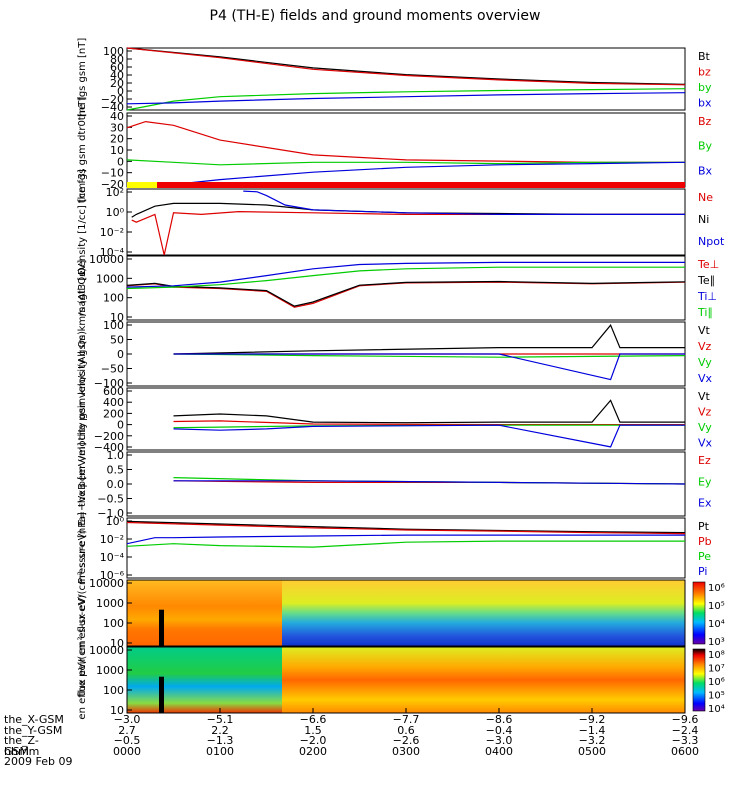 This screenshot has width=750, height=800. Describe the element at coordinates (112, 369) in the screenshot. I see `y-tick-label: −50` at that location.